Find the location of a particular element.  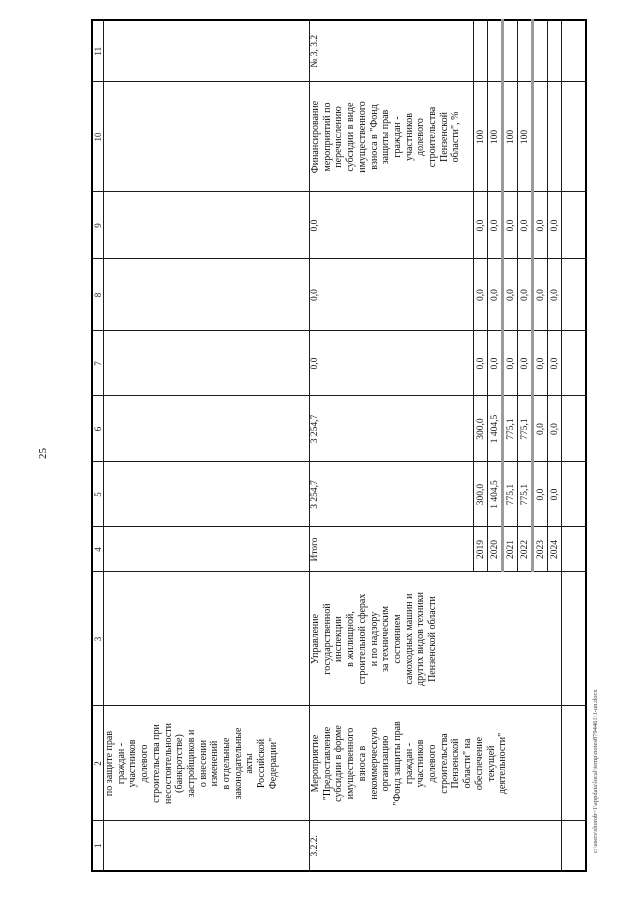

col-number-1: 1 is located at coordinates (98, 846).